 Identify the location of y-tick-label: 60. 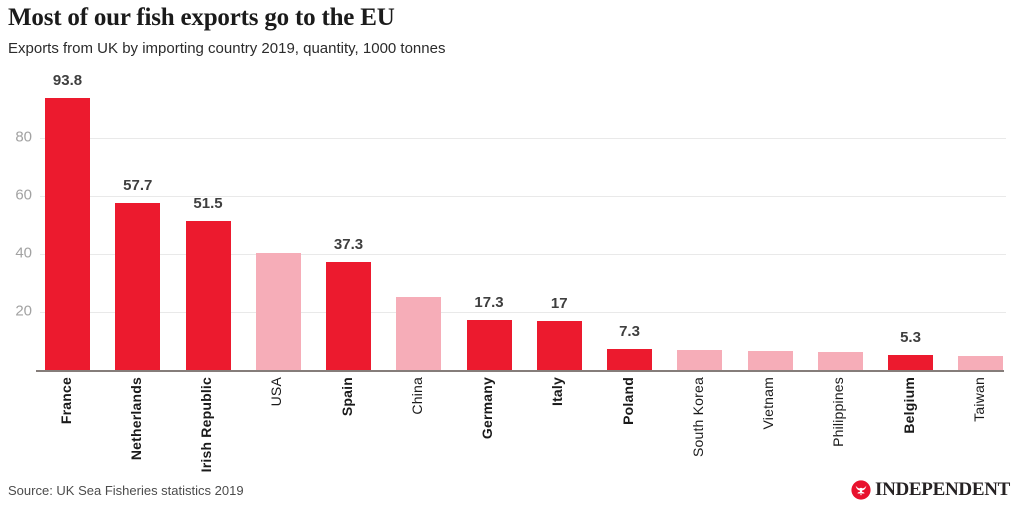
(23, 195).